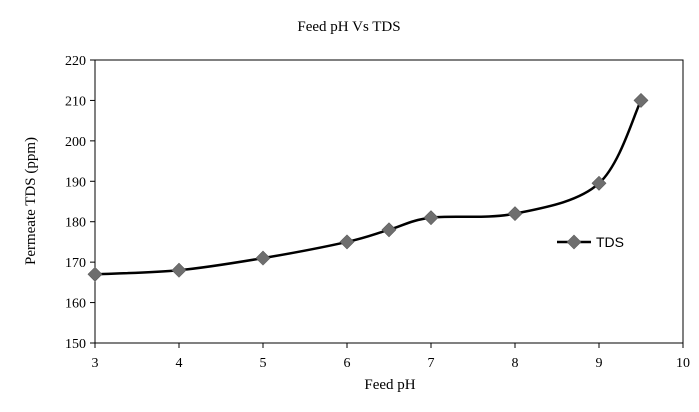  What do you see at coordinates (590, 242) in the screenshot?
I see `legend: TDS` at bounding box center [590, 242].